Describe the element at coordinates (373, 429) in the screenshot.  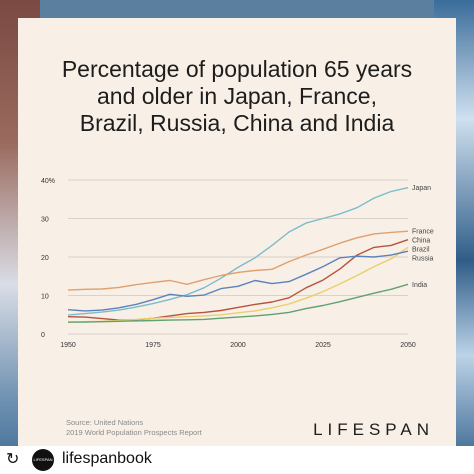
I see `brand-logo: LIFESPAN` at that location.